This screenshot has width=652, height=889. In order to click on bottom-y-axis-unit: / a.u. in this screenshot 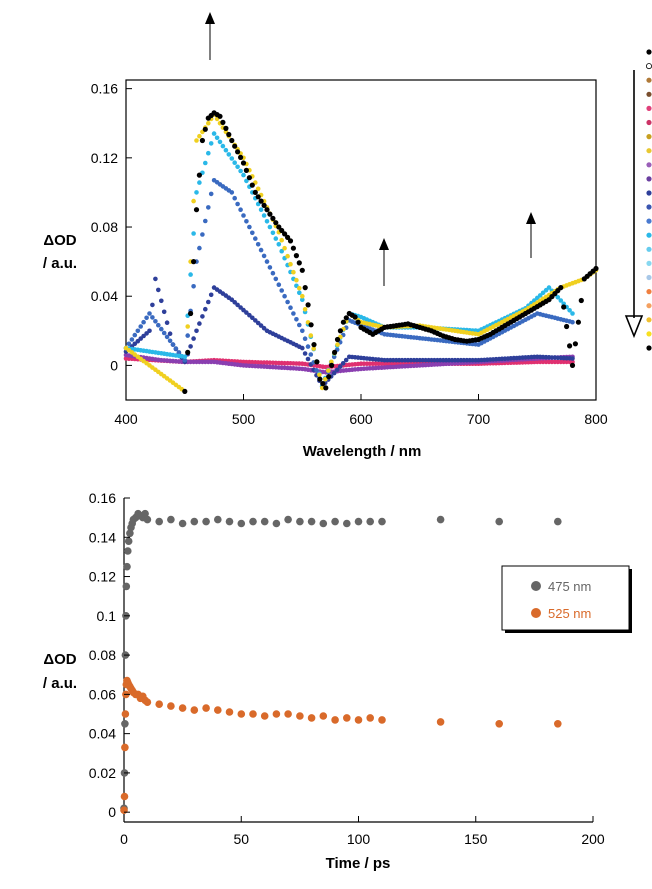, I will do `click(60, 683)`.